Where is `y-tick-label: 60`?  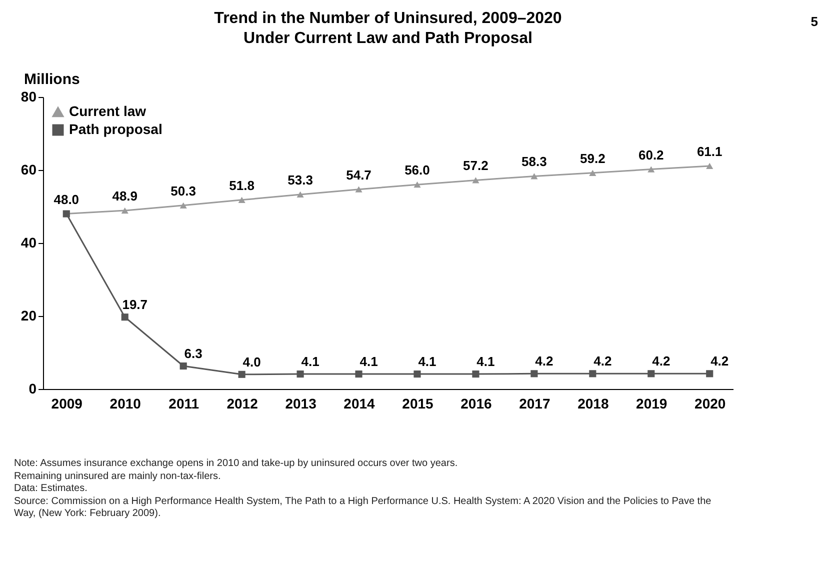
y-tick-label: 60 is located at coordinates (28, 170).